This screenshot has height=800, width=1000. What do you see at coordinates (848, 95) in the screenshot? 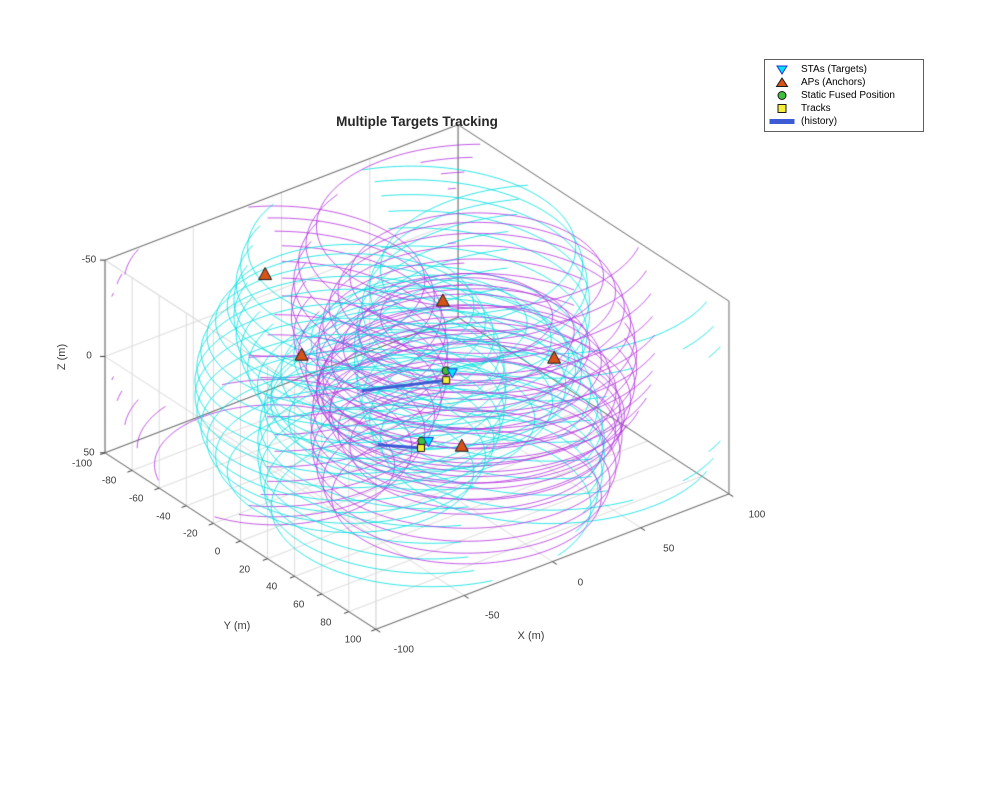
I see `legend-label-fused: Static Fused Position` at bounding box center [848, 95].